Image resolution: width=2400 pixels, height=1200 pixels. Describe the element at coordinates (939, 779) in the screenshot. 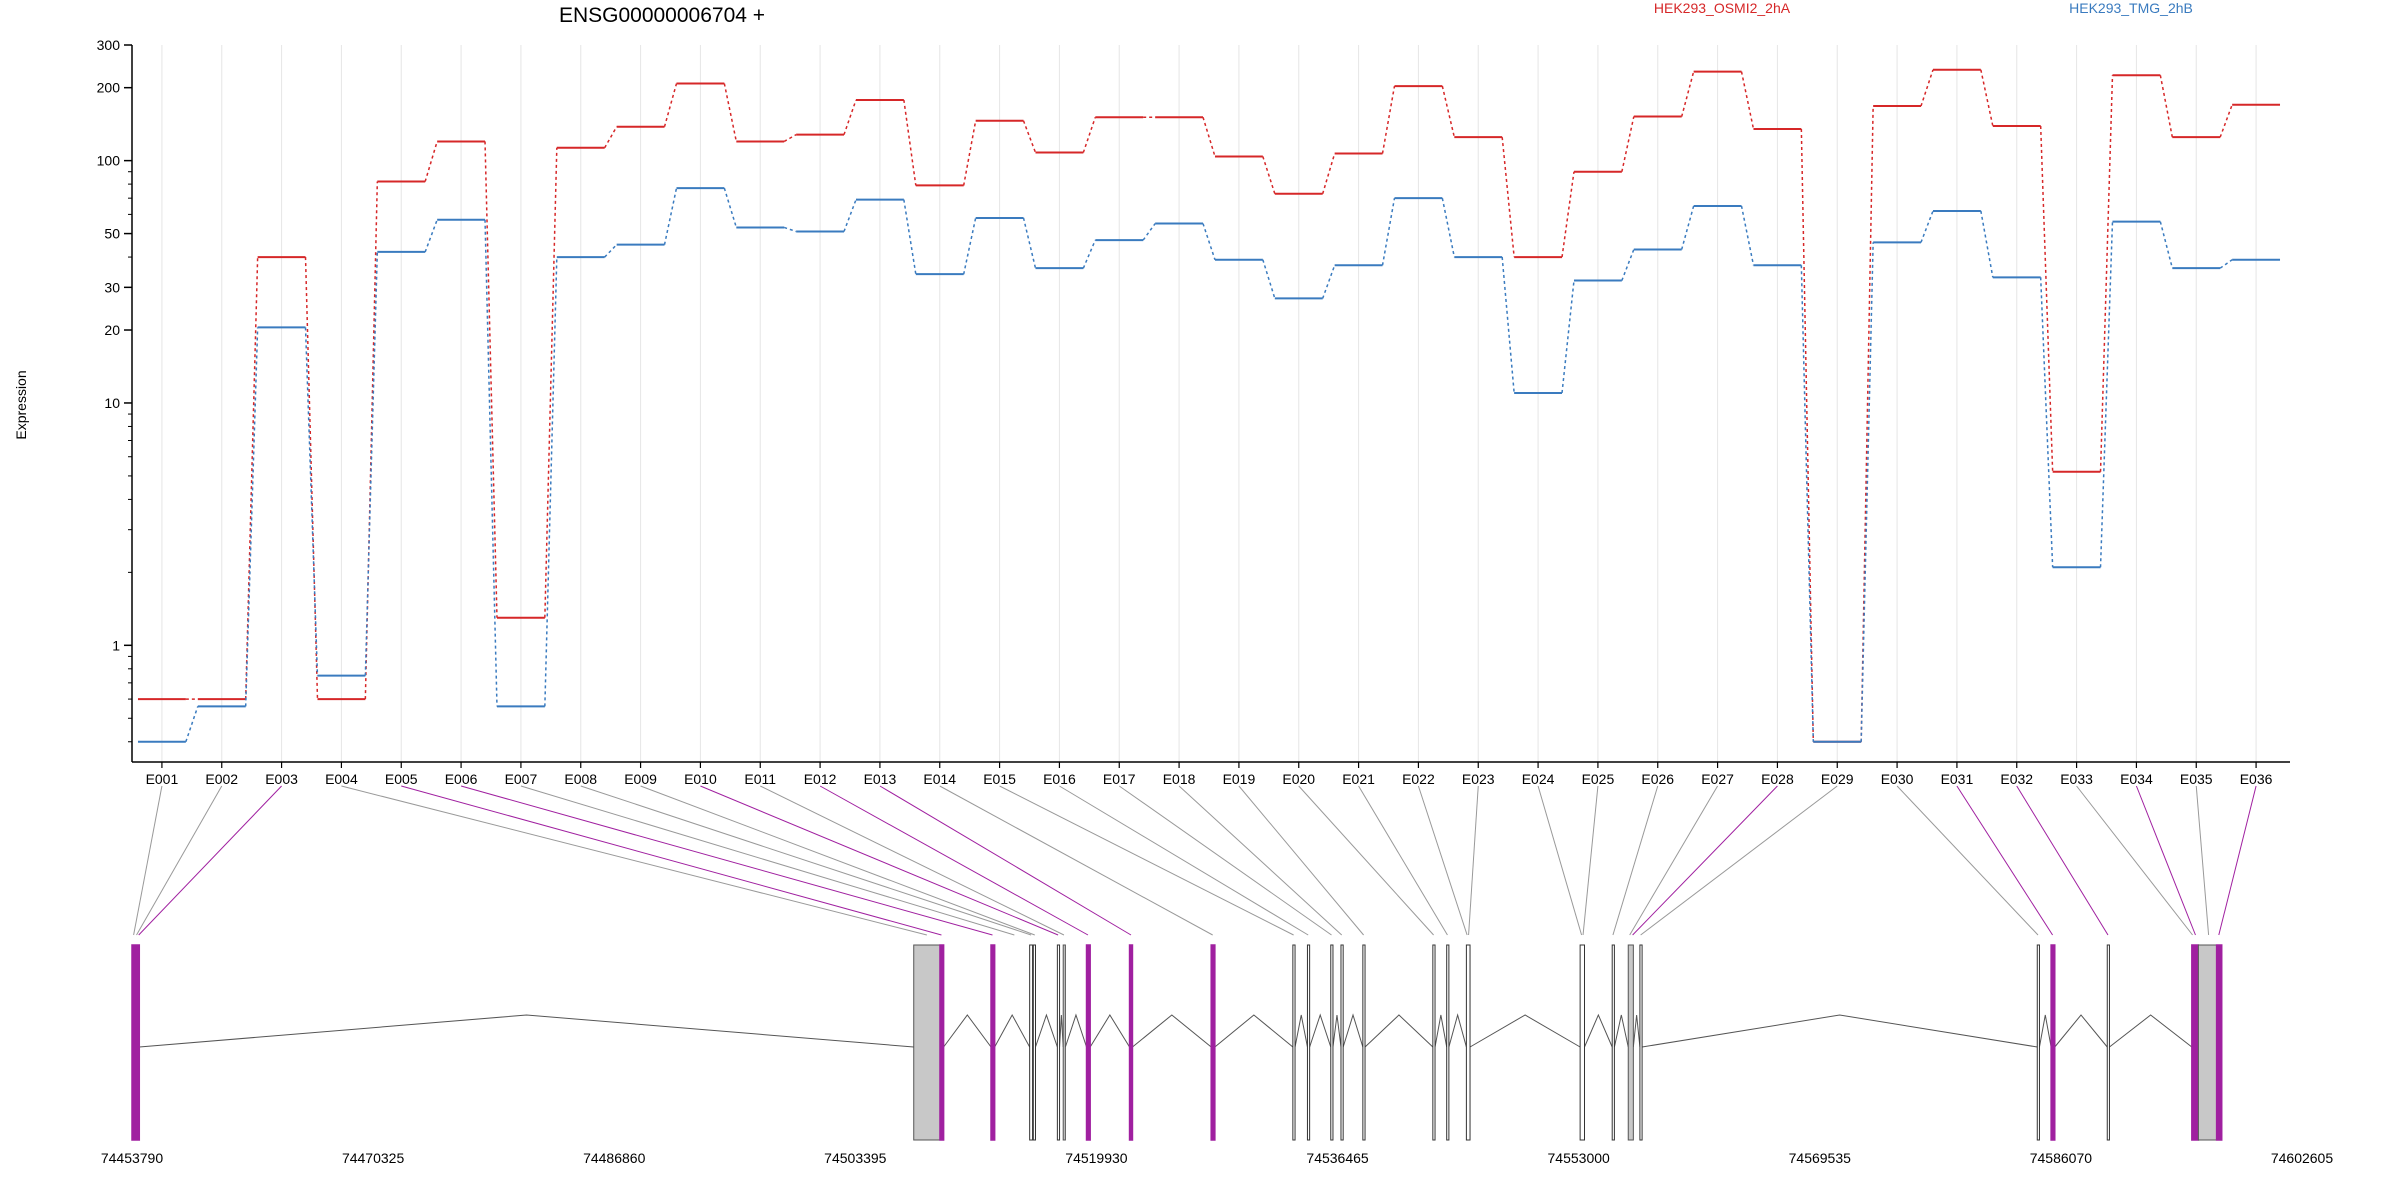

I see `x-tick-label: E014` at that location.